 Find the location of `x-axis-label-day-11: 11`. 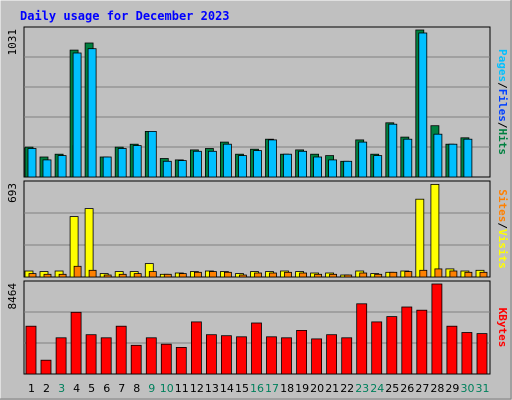

x-axis-label-day-11: 11 is located at coordinates (182, 388).